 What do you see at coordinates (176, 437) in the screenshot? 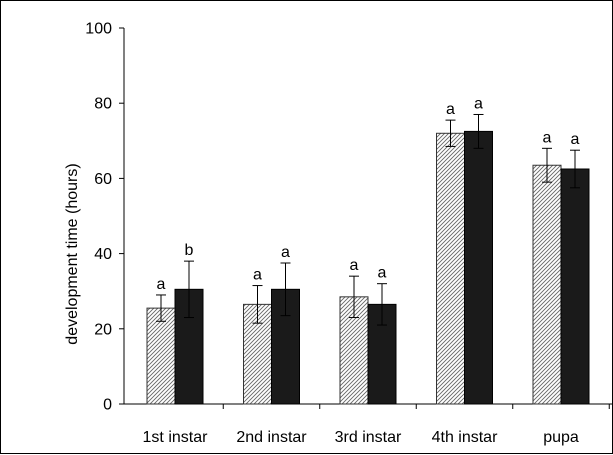
I see `x-tick-label: 1st instar` at bounding box center [176, 437].